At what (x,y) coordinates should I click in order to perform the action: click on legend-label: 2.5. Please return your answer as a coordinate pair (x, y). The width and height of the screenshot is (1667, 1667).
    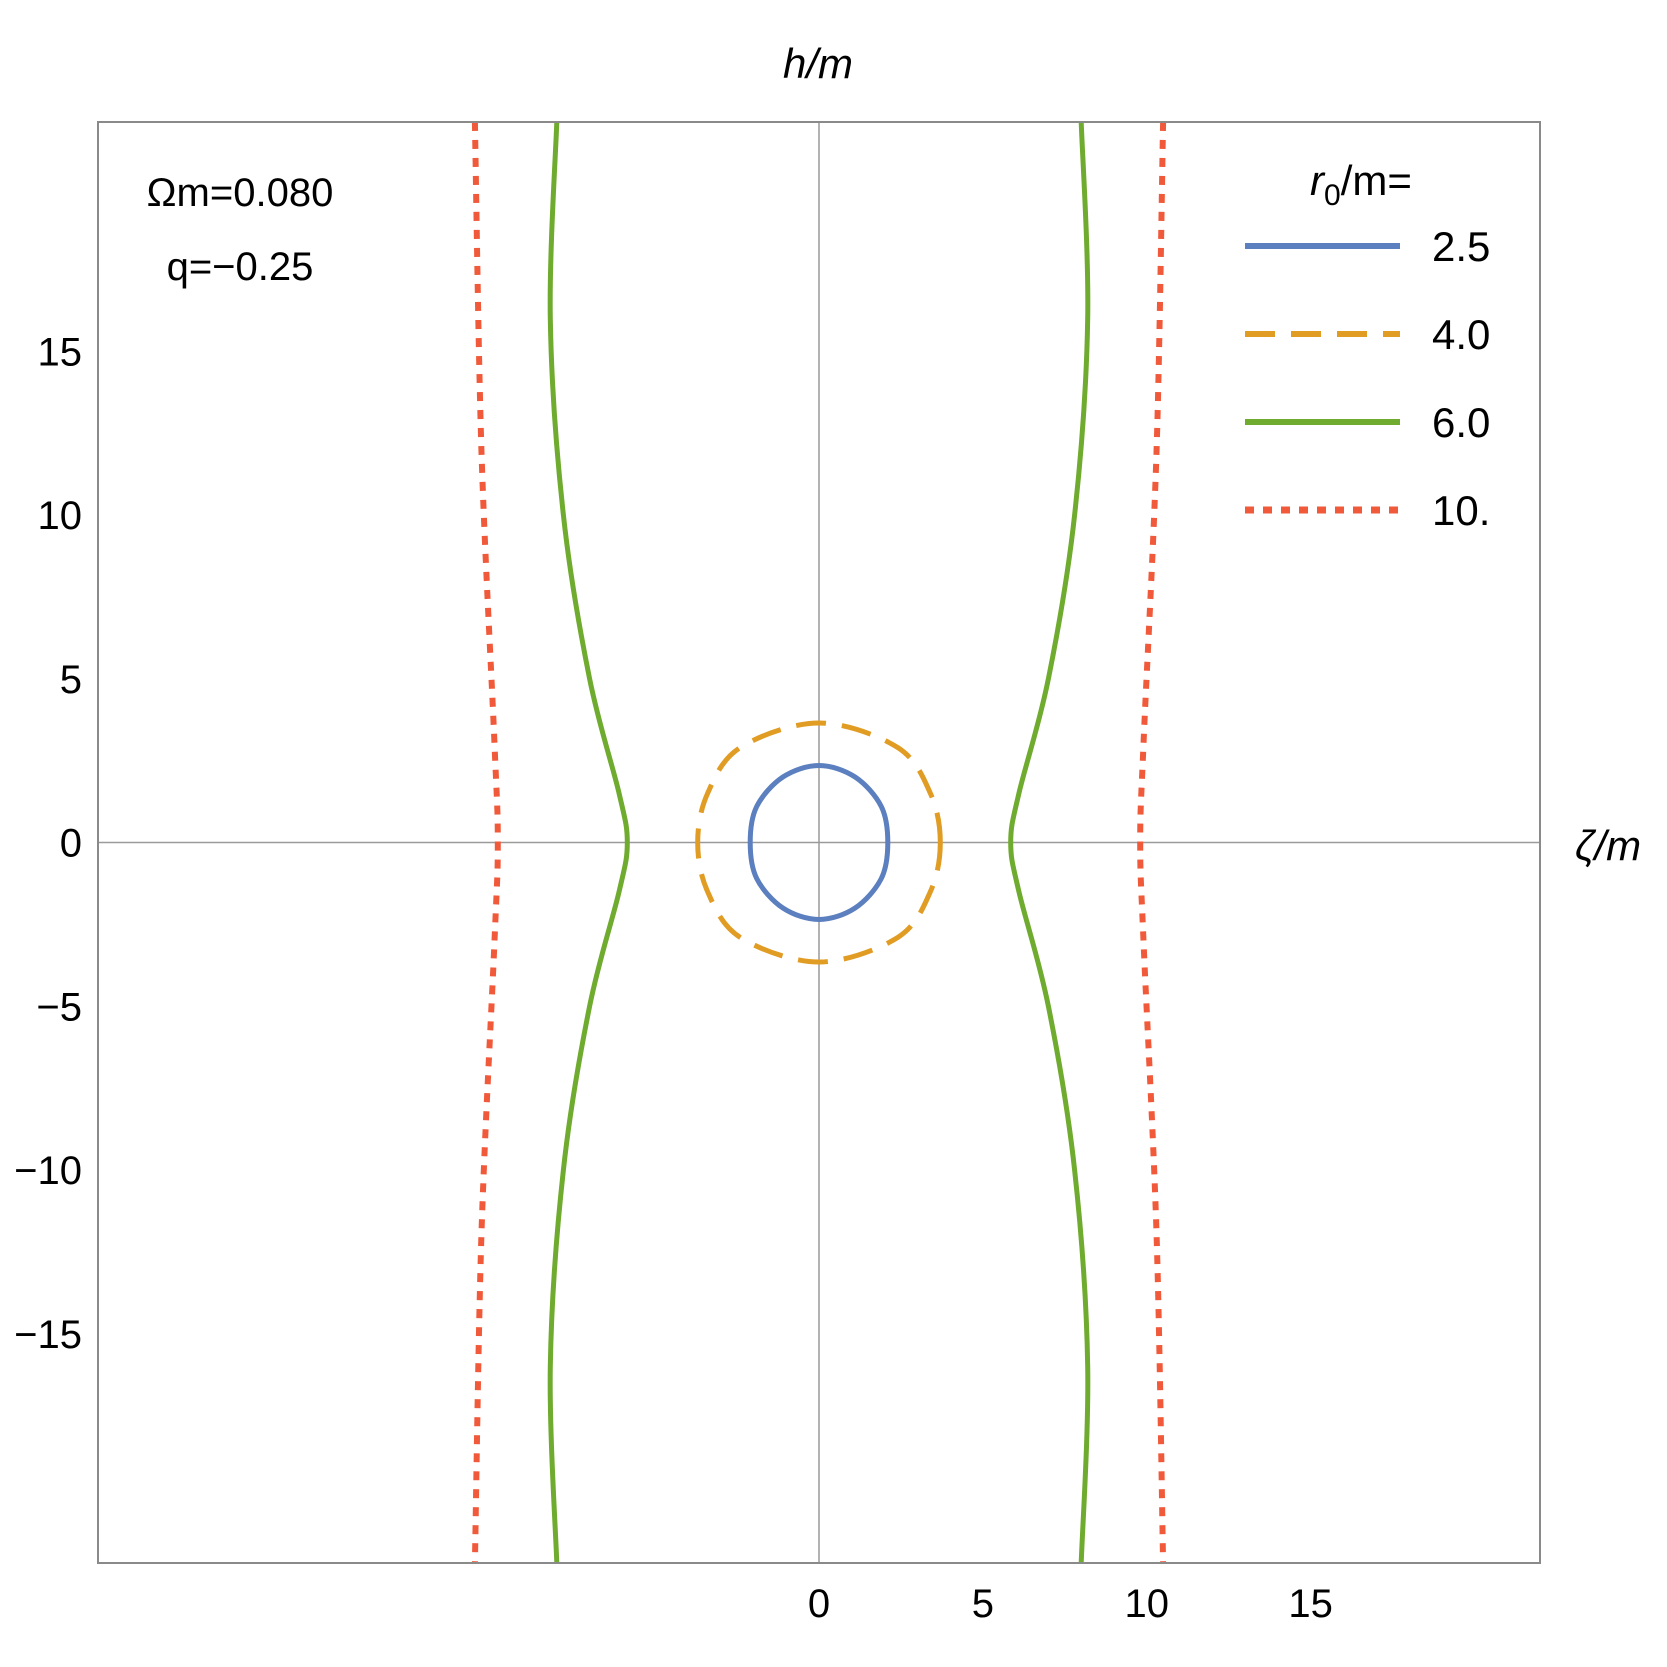
    Looking at the image, I should click on (1461, 246).